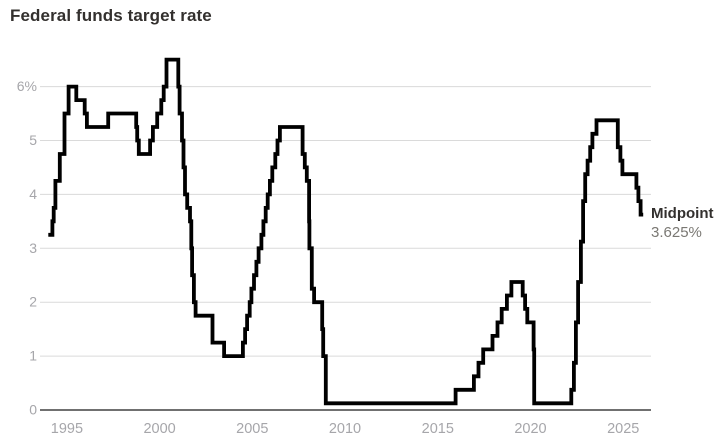 The image size is (721, 447). What do you see at coordinates (438, 429) in the screenshot?
I see `x-tick-label: 2015` at bounding box center [438, 429].